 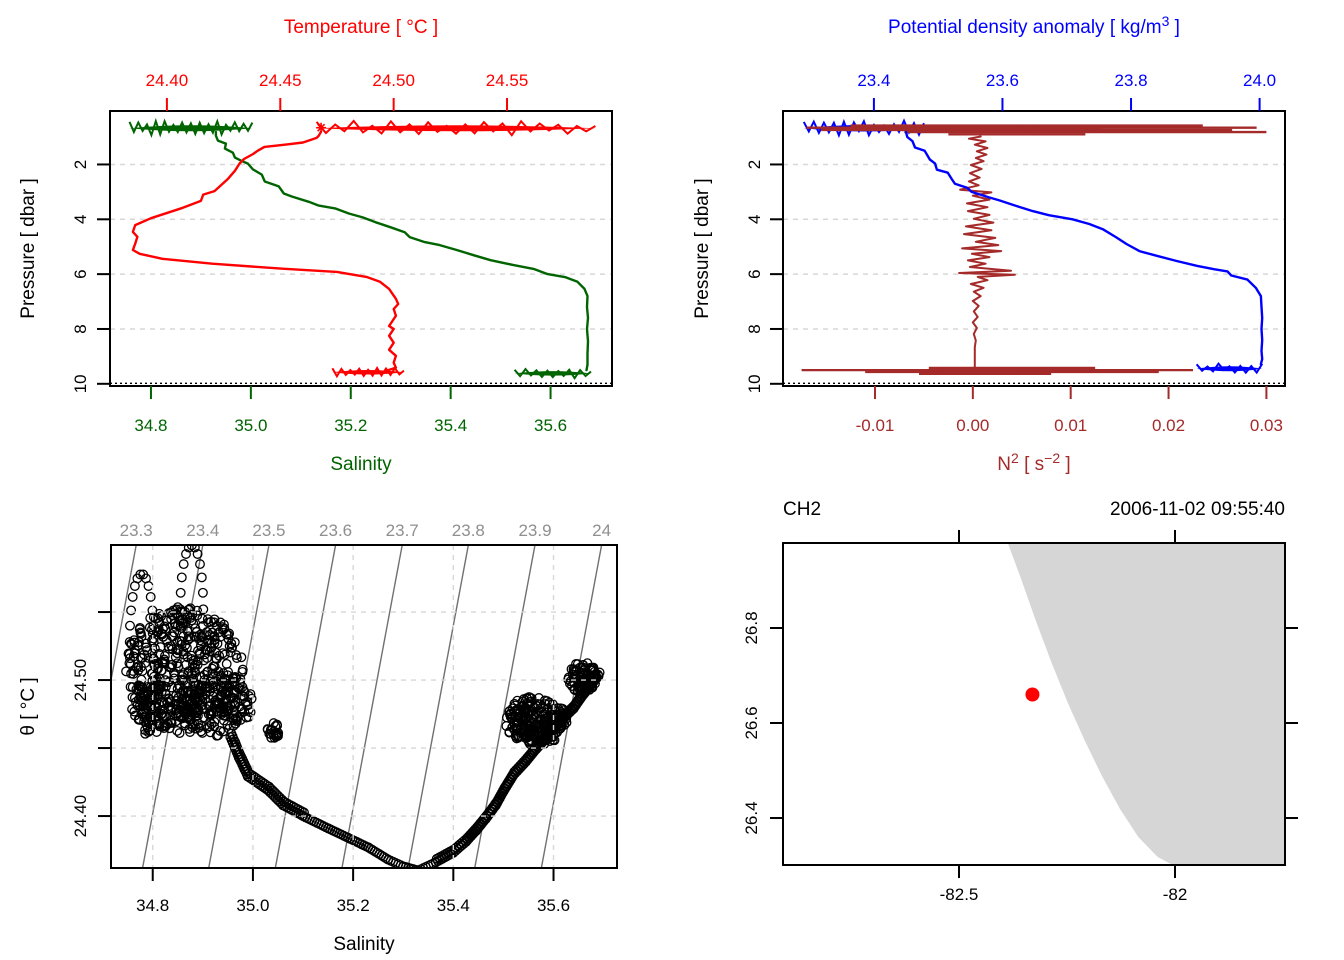 What do you see at coordinates (1032, 694) in the screenshot?
I see `station-dot` at bounding box center [1032, 694].